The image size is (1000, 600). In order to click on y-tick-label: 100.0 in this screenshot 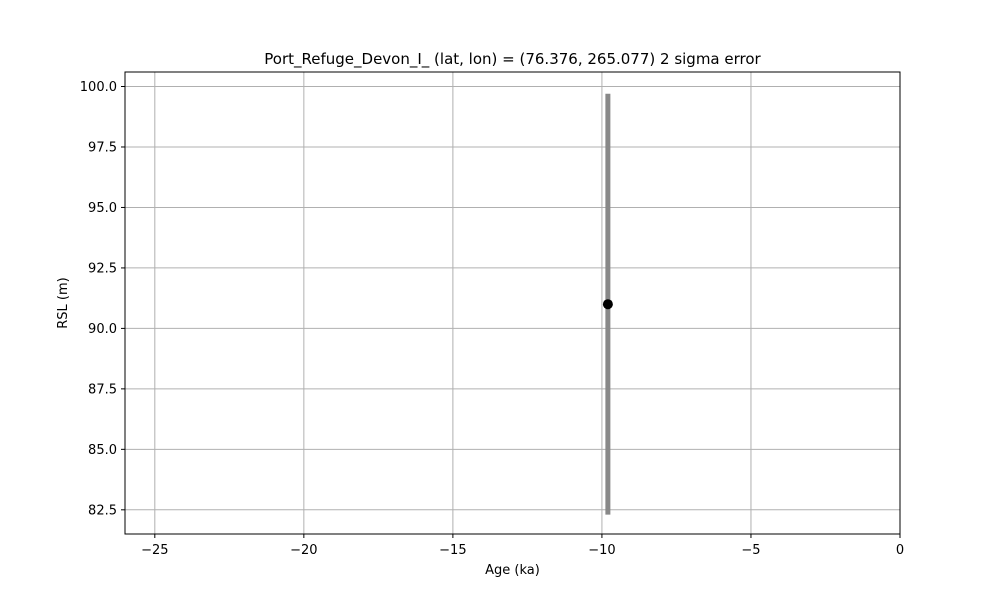, I will do `click(98, 87)`.